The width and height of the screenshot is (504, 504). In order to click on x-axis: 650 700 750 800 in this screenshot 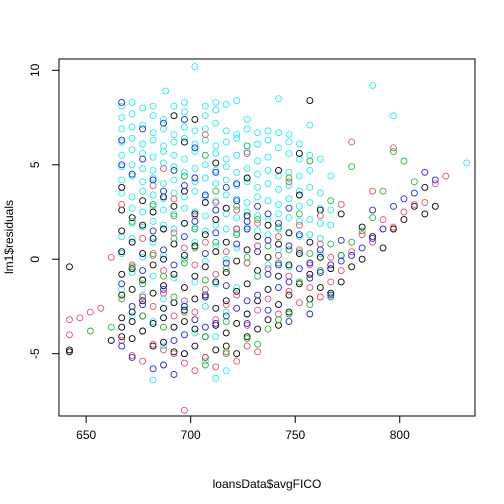, I will do `click(243, 428)`.